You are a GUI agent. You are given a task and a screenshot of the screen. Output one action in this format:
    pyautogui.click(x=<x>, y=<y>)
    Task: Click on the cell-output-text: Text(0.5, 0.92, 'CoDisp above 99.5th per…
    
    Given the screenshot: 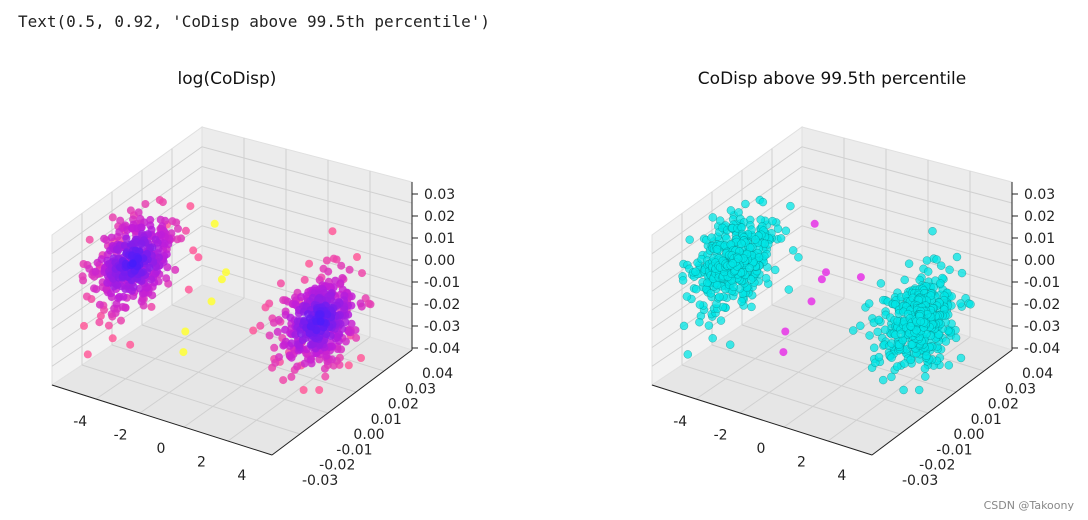 What is the action you would take?
    pyautogui.click(x=254, y=21)
    